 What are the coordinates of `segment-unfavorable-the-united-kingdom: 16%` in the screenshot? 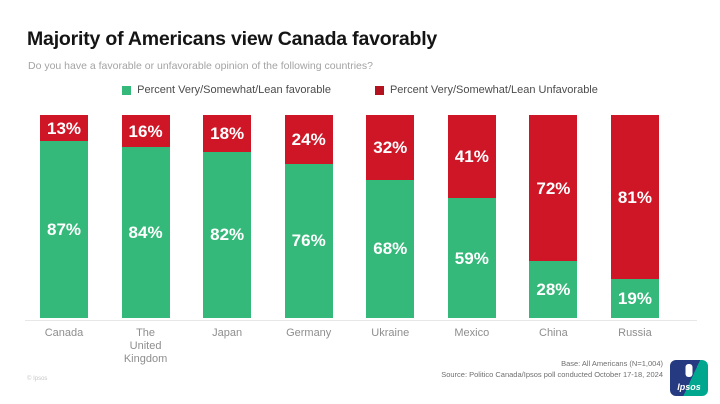 It's located at (145, 131).